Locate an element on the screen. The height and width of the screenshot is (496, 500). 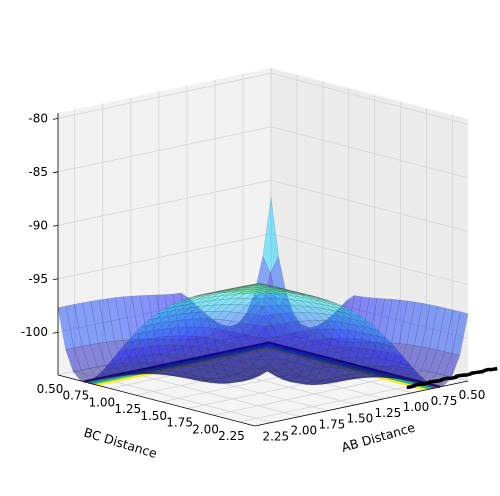
bc-tick-label: 1.25 is located at coordinates (127, 409).